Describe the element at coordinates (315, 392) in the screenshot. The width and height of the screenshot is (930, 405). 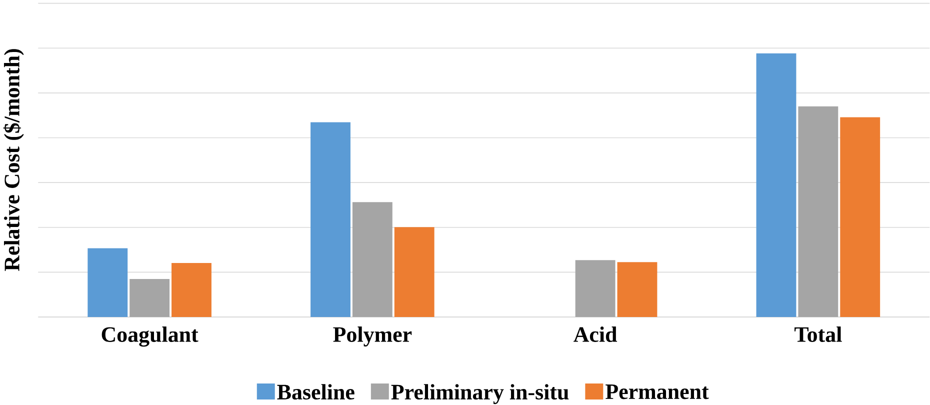
I see `legend-label: Baseline` at that location.